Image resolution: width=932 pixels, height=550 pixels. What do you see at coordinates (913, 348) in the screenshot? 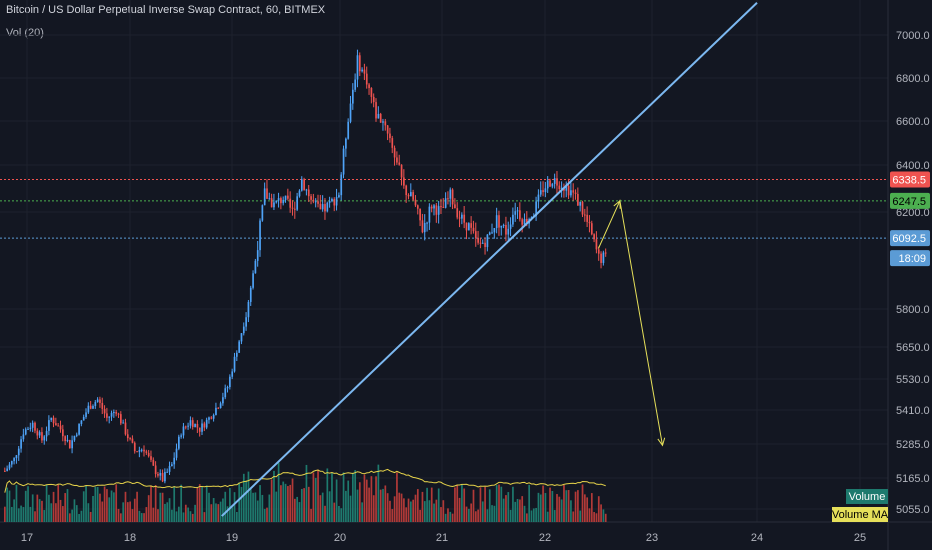
I see `y-tick-label: 5650.0` at bounding box center [913, 348].